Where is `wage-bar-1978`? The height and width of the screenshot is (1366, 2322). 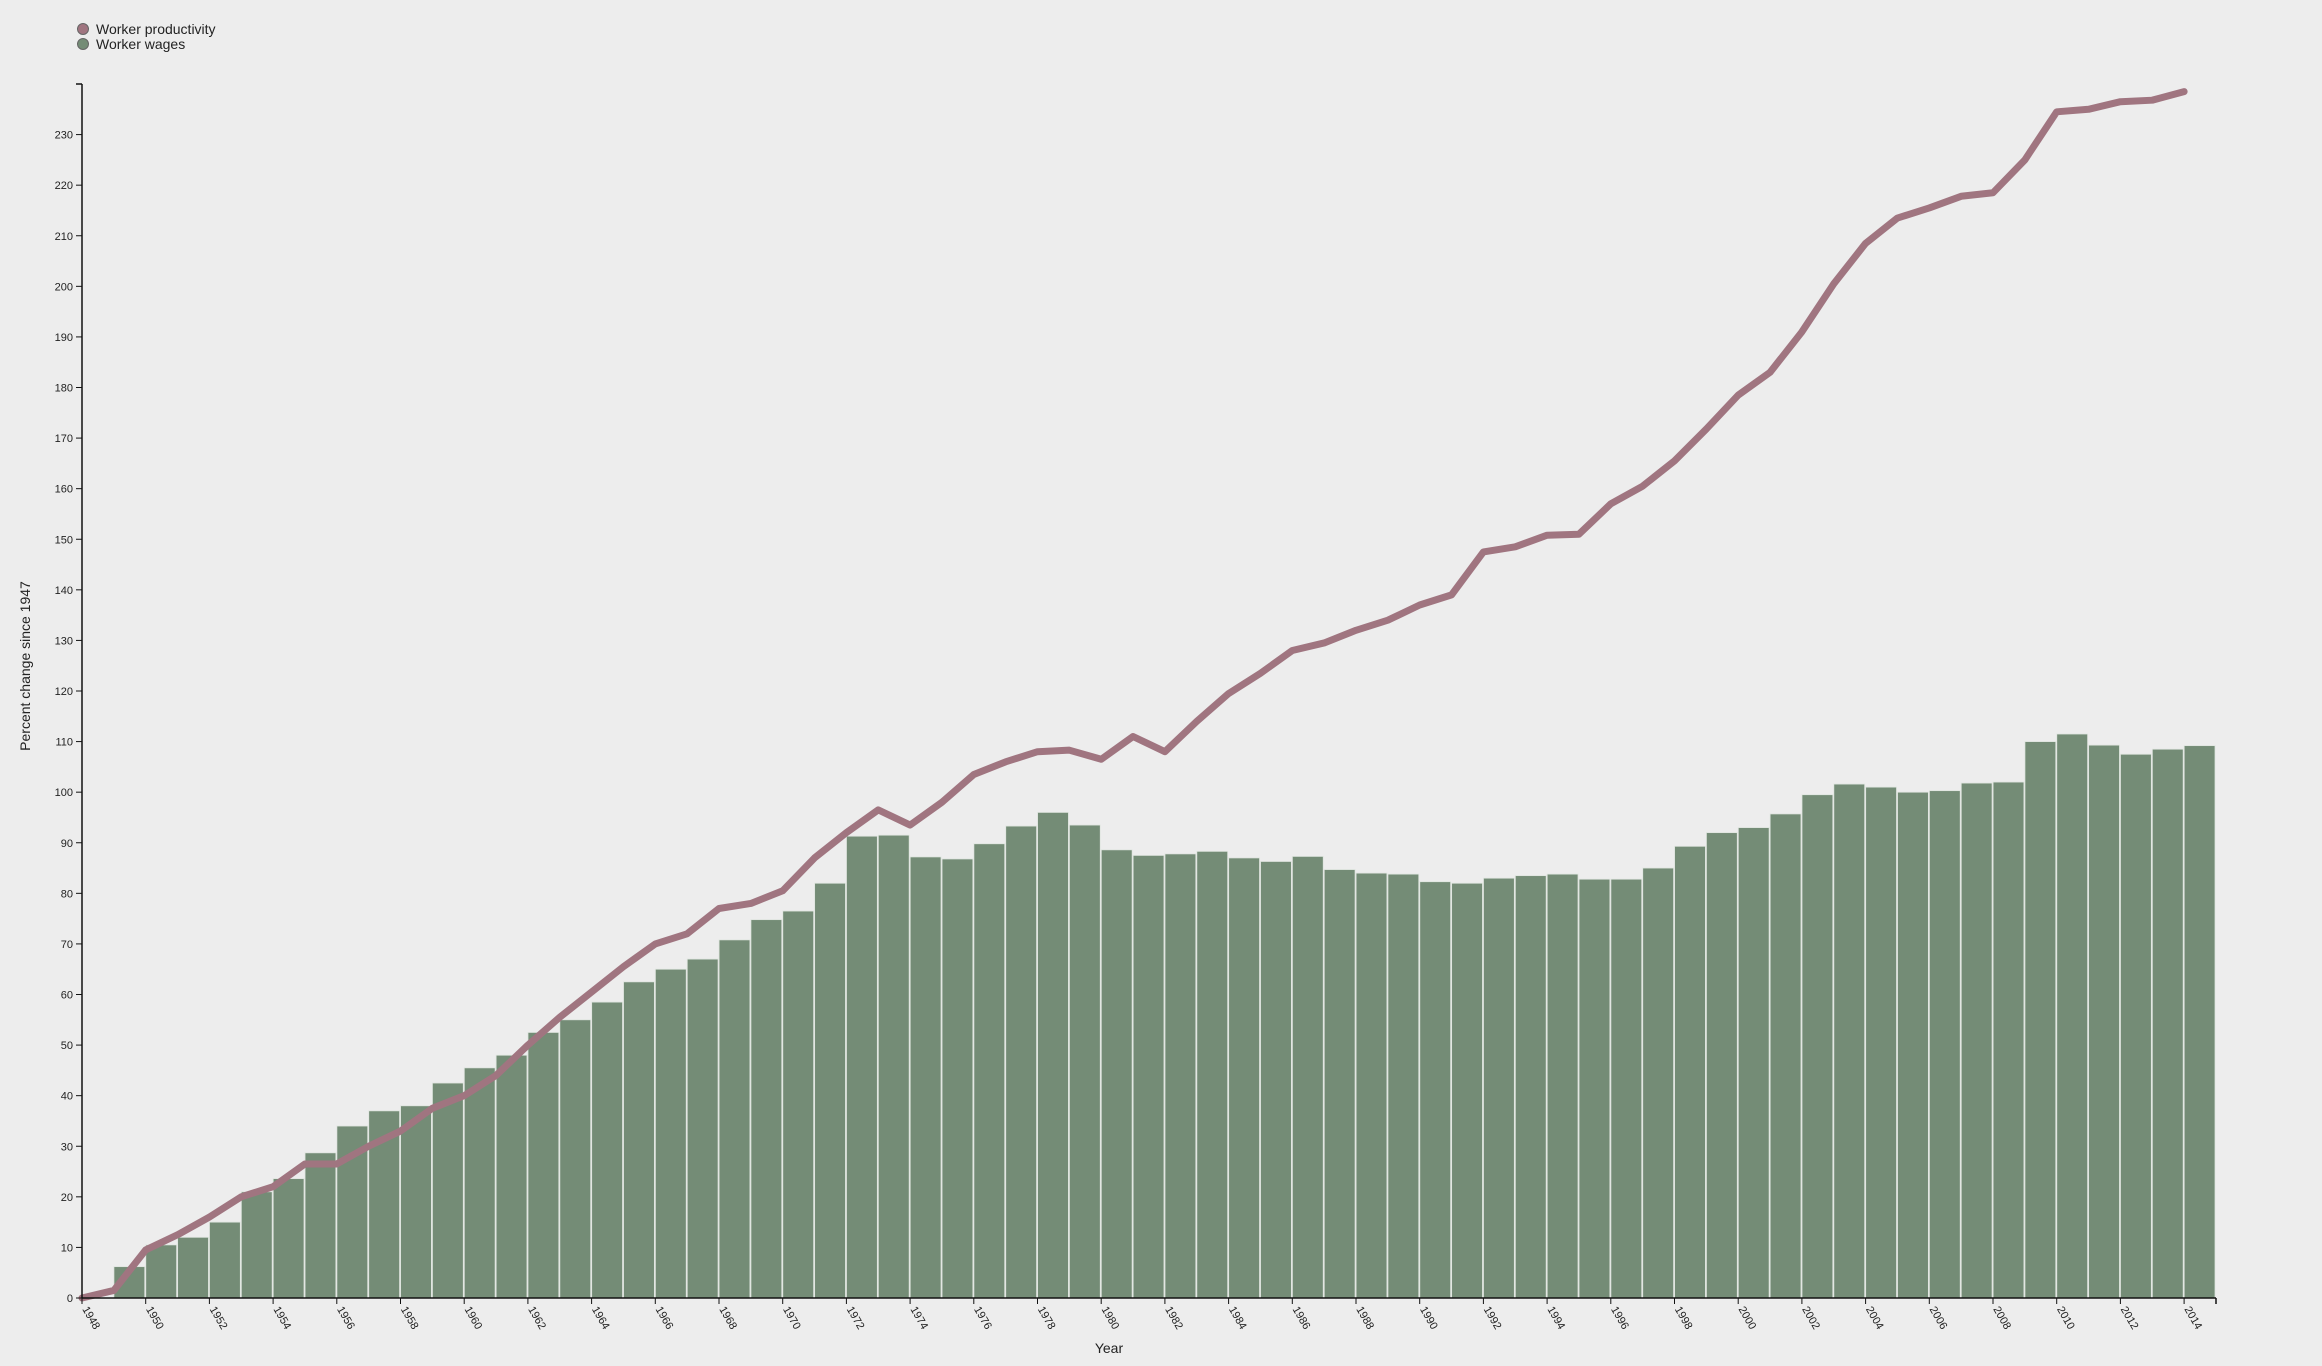
wage-bar-1978 is located at coordinates (1053, 1055).